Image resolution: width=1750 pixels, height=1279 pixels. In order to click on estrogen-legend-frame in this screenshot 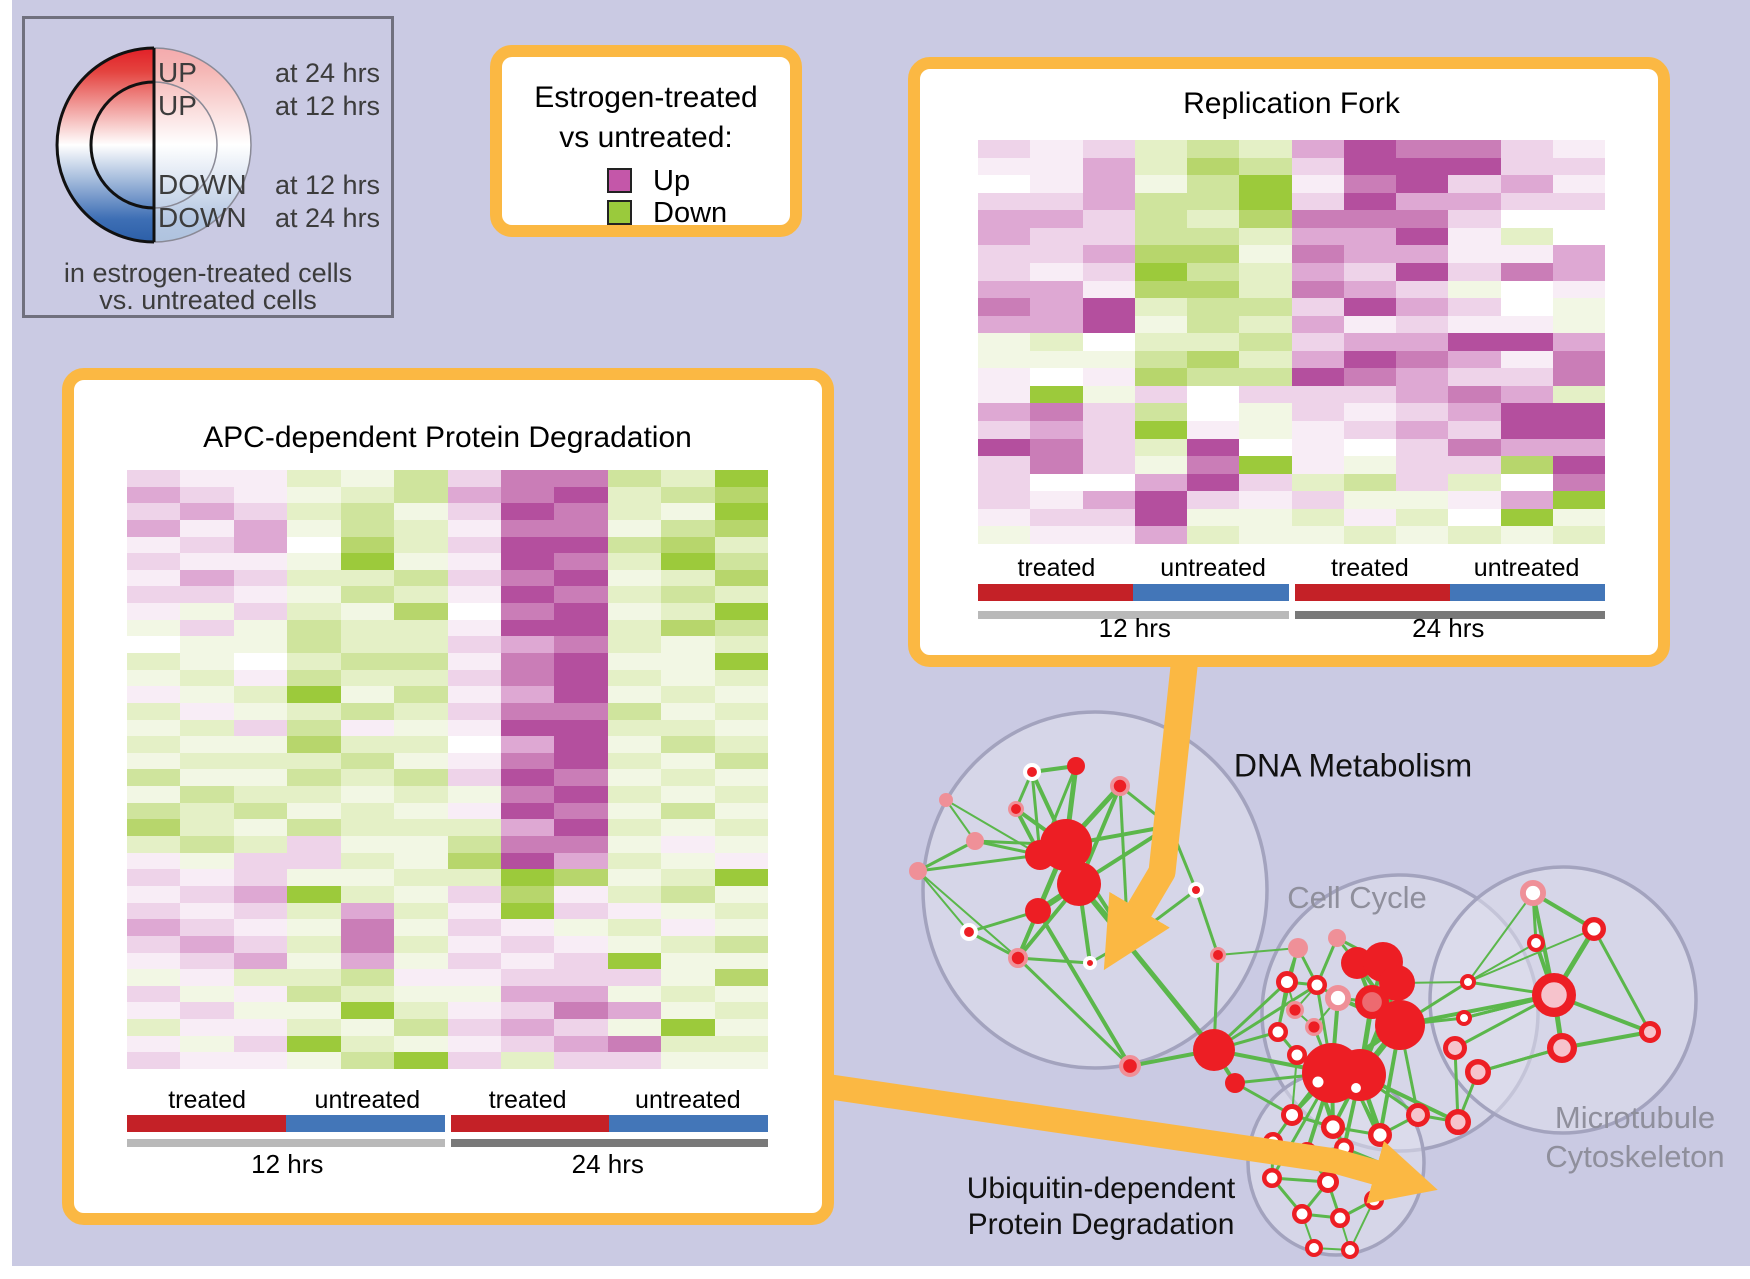, I will do `click(646, 141)`.